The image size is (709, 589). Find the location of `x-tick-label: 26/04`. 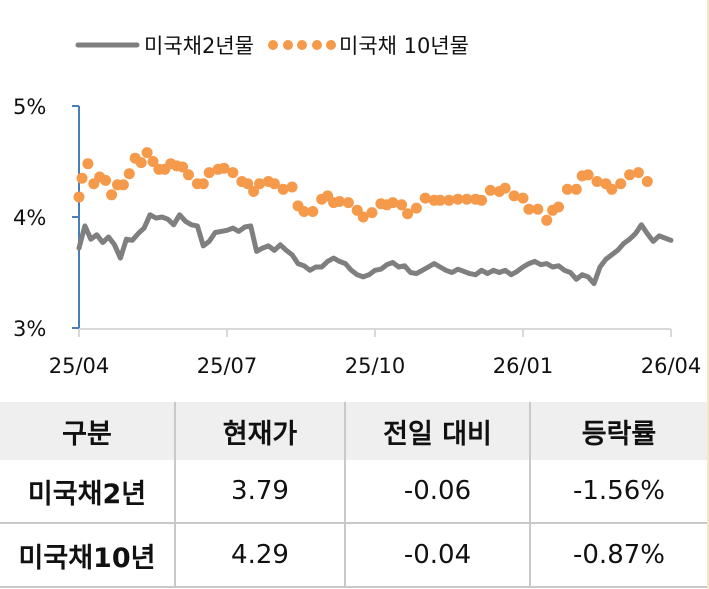

x-tick-label: 26/04 is located at coordinates (671, 366).